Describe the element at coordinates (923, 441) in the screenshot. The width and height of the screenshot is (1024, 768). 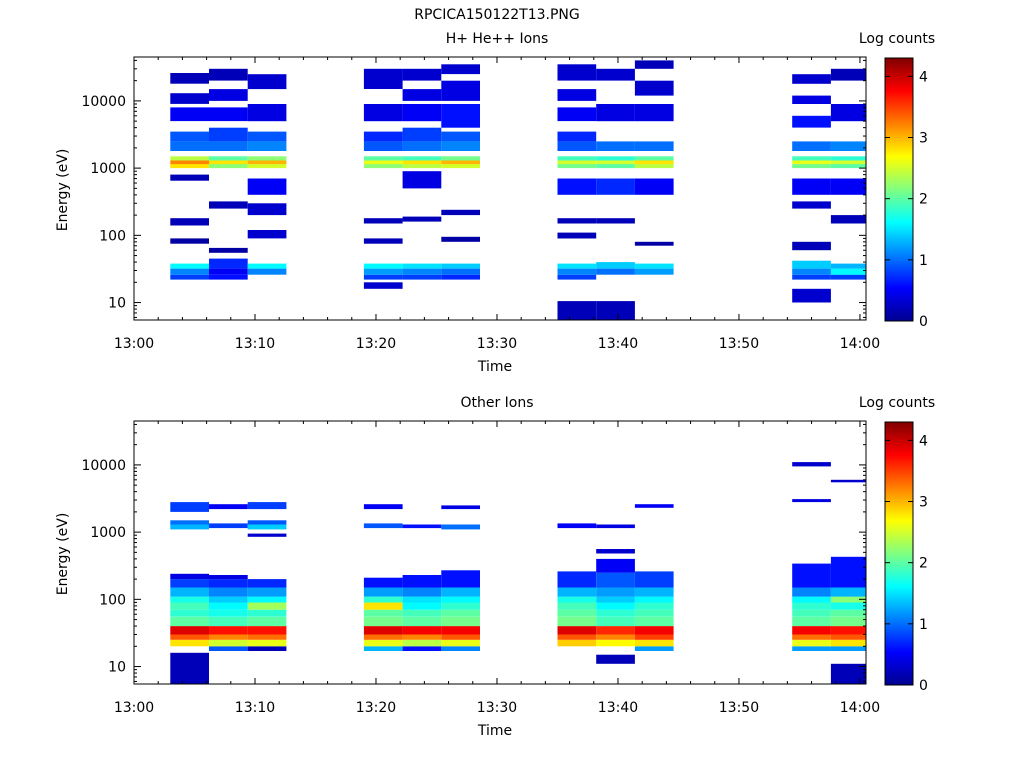
I see `colorbar-tick-label: 4` at that location.